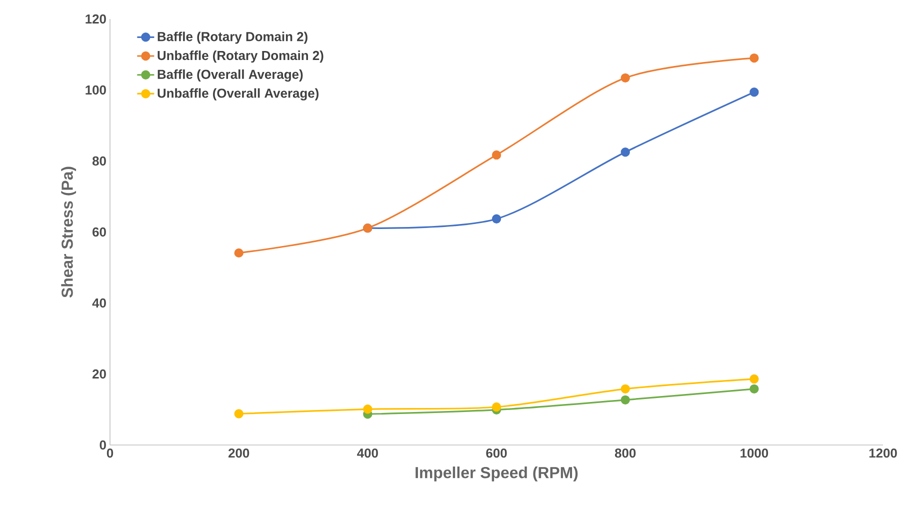 This screenshot has width=922, height=529. Describe the element at coordinates (239, 453) in the screenshot. I see `x-tick-label: 200` at that location.